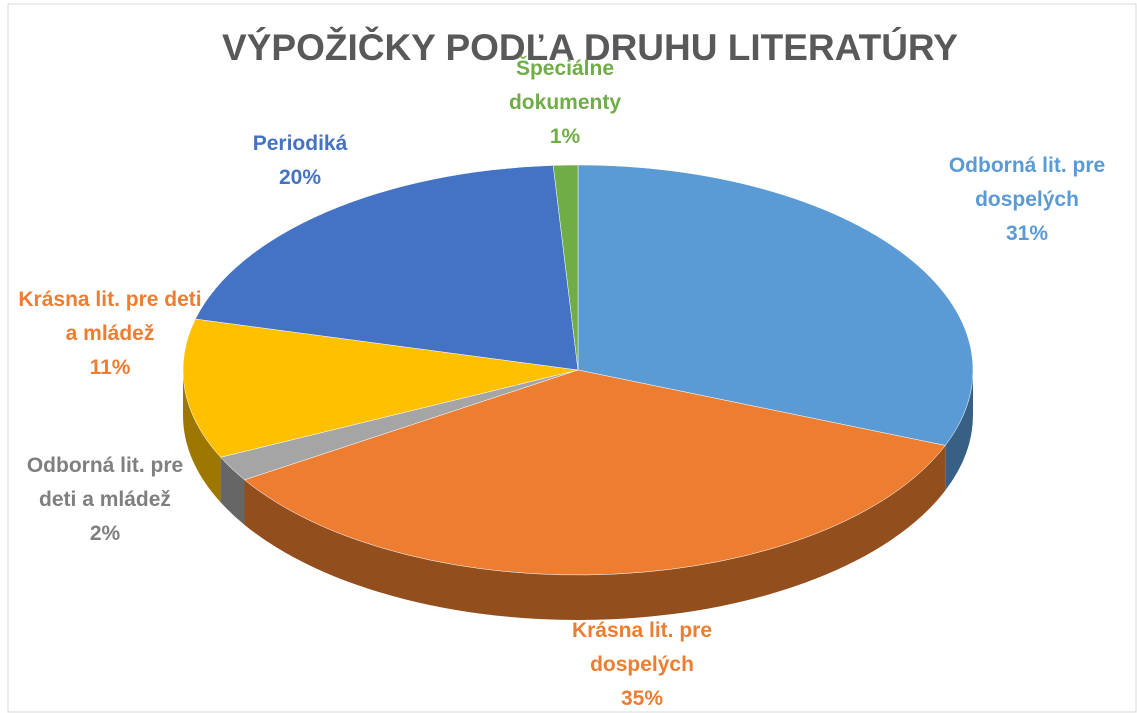 Image resolution: width=1137 pixels, height=713 pixels. Describe the element at coordinates (105, 533) in the screenshot. I see `data-label-value: 2%` at that location.